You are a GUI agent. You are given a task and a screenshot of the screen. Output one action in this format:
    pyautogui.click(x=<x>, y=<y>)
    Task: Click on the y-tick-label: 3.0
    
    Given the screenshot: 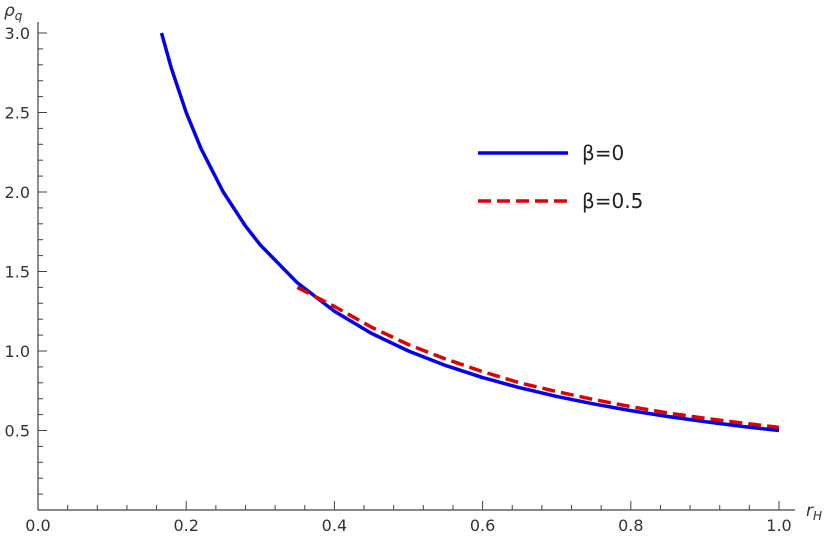 What is the action you would take?
    pyautogui.click(x=17, y=33)
    